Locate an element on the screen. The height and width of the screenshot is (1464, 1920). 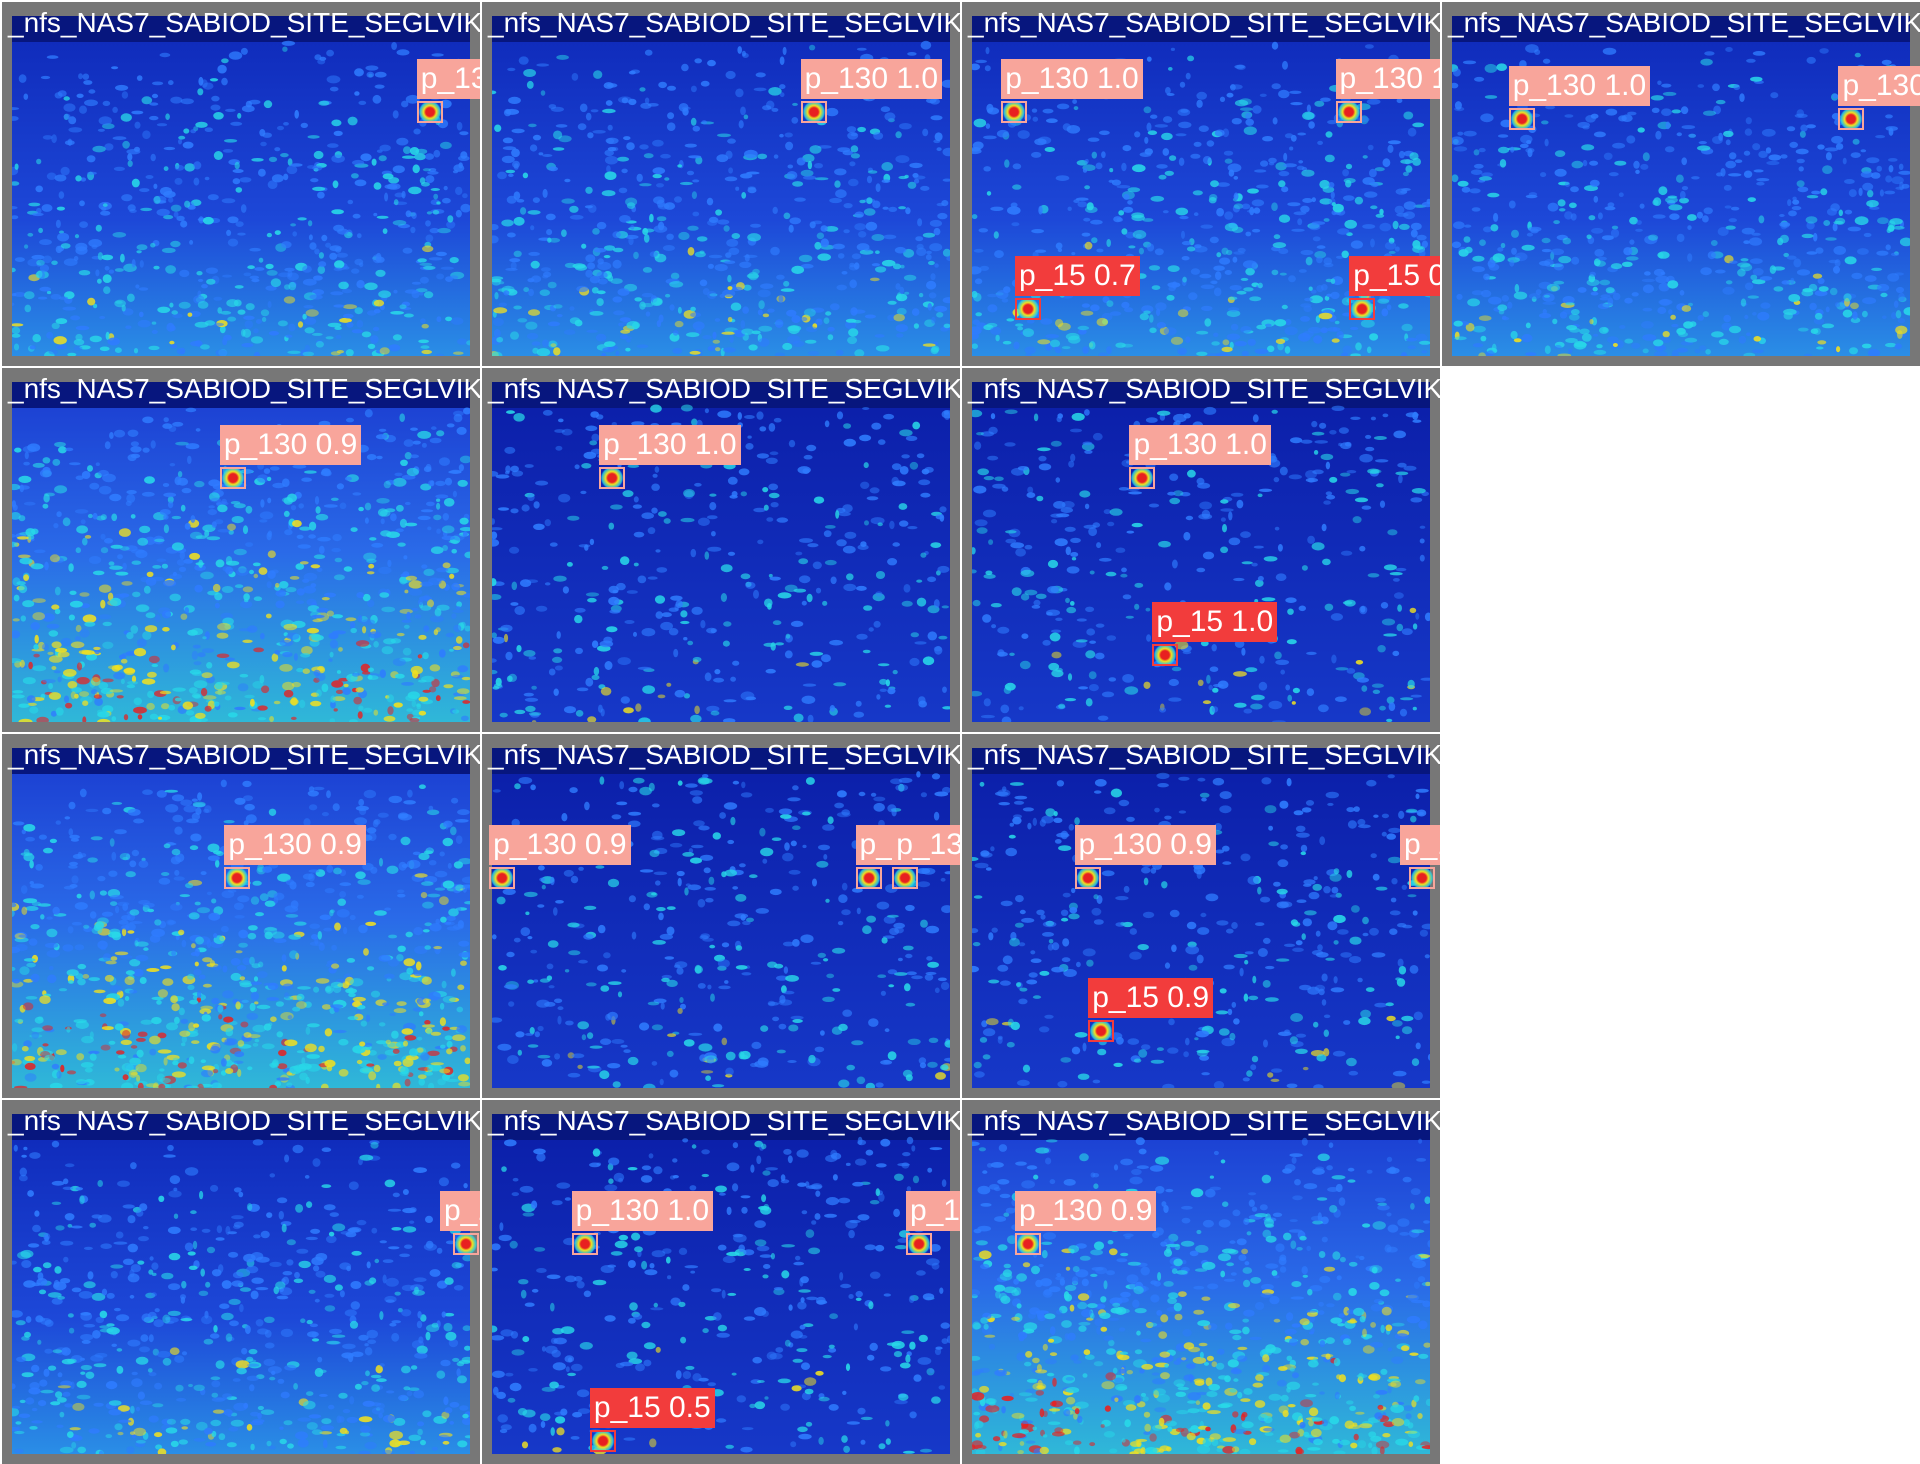
detection-label: p_15 1.0 is located at coordinates (1215, 622).